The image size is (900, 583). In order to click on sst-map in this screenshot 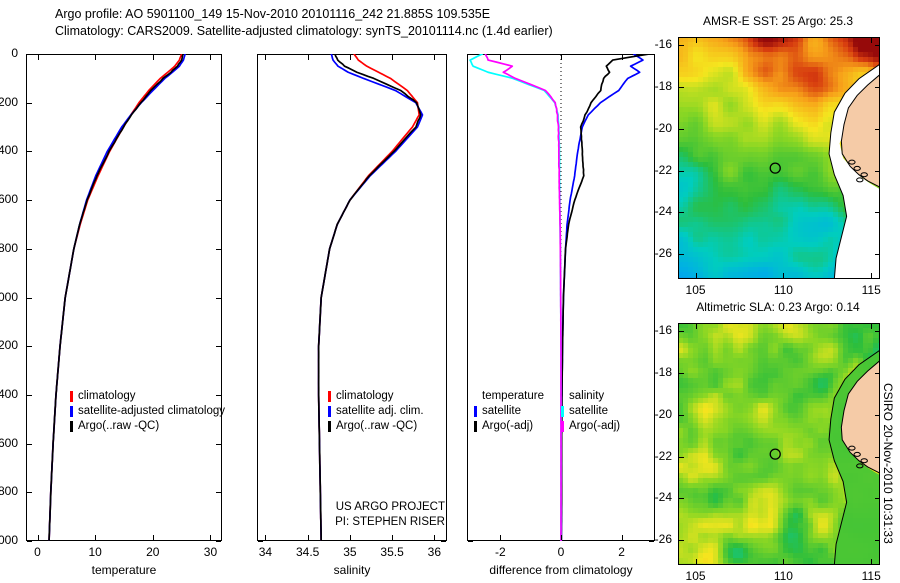, I will do `click(779, 158)`.